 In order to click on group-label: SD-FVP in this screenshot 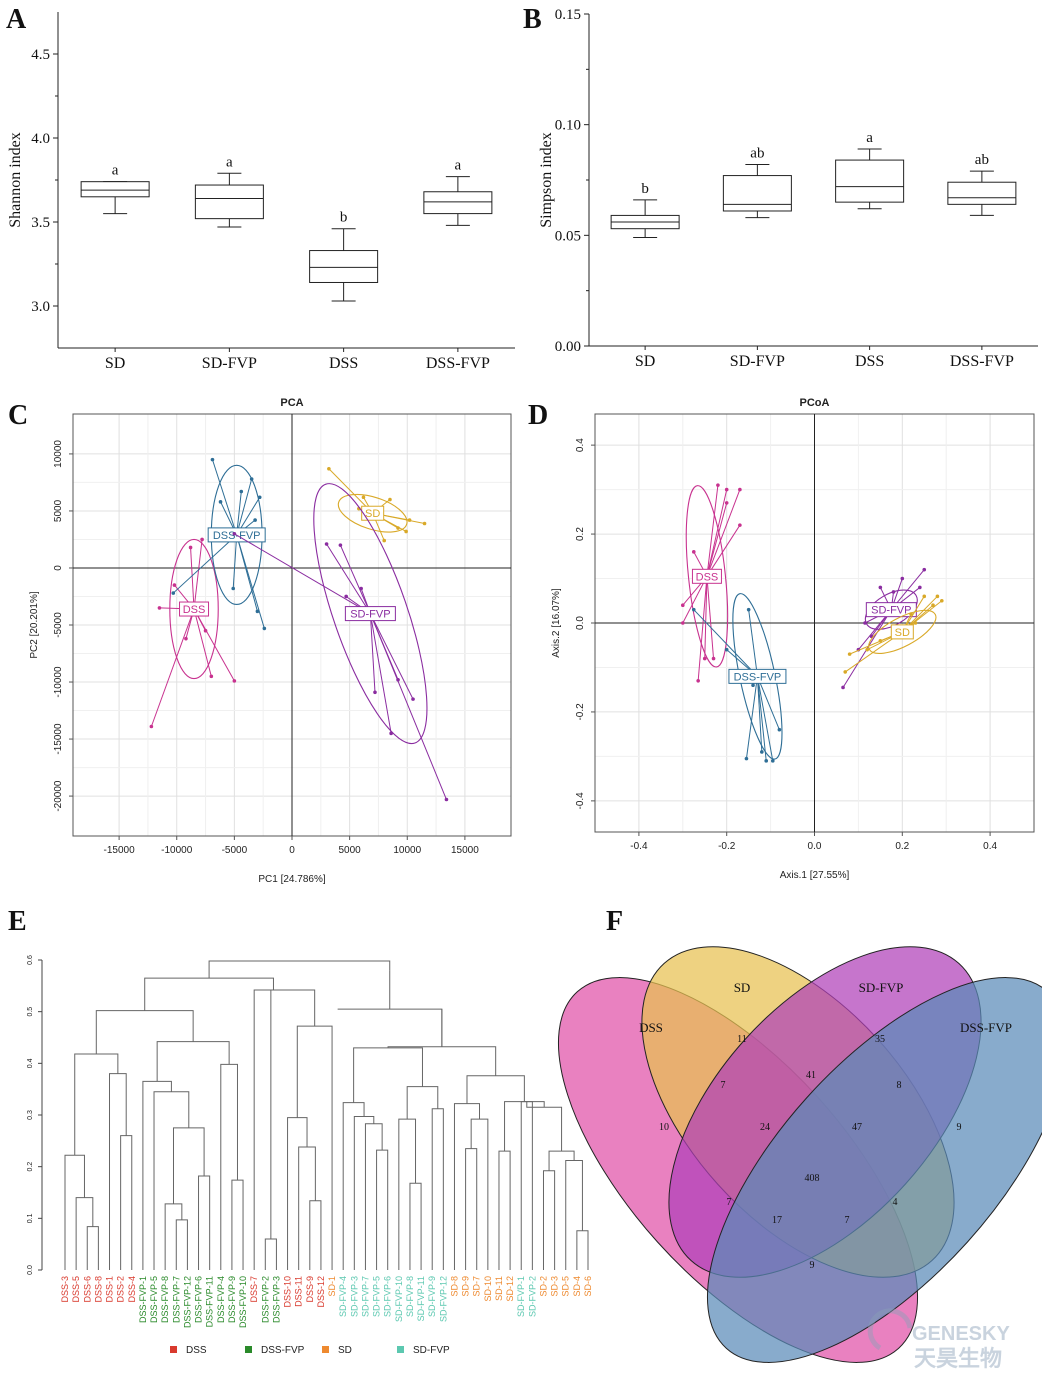, I will do `click(891, 611)`.